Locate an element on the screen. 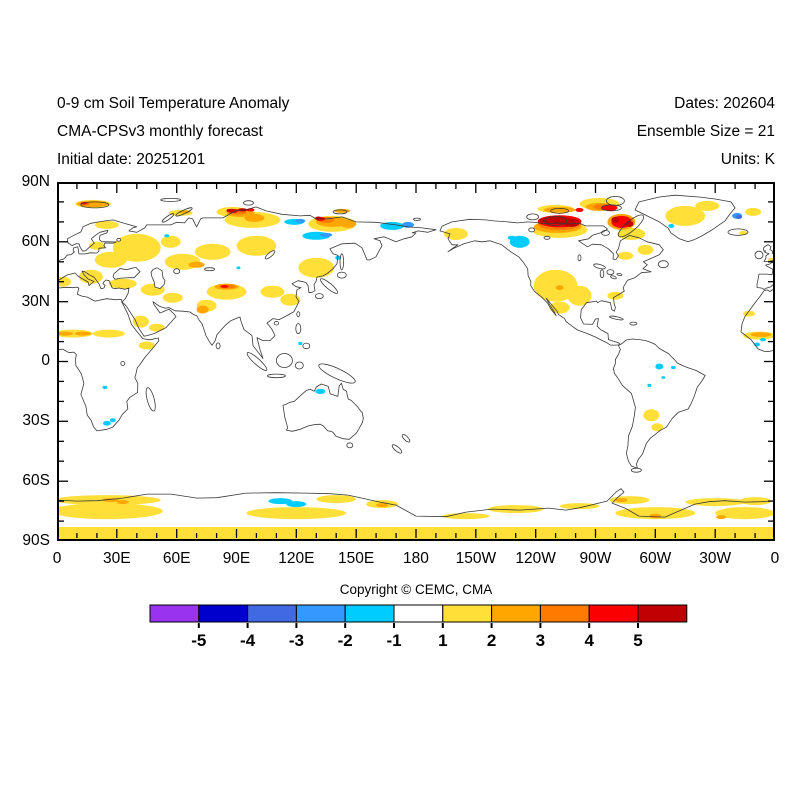 The height and width of the screenshot is (800, 800). colorbar-label: 3 is located at coordinates (540, 640).